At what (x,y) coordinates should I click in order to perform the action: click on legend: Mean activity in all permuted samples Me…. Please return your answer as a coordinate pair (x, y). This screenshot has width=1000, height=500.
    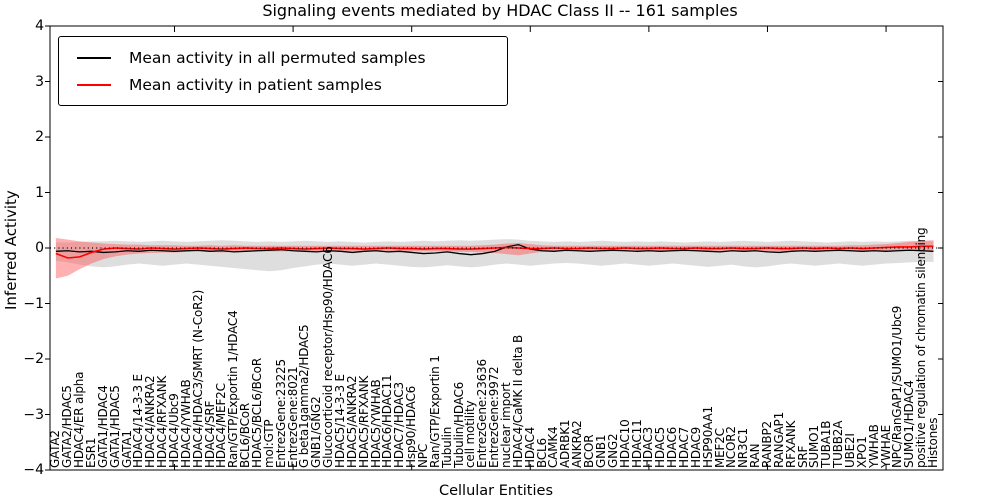
    Looking at the image, I should click on (283, 71).